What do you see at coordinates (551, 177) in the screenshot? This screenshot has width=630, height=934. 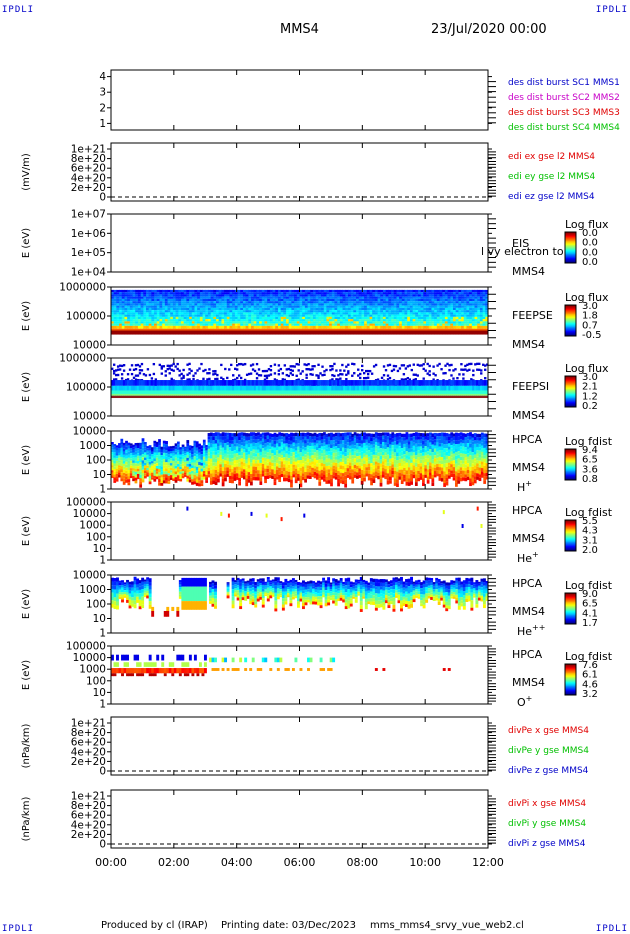 I see `legend-entry: edi ey gse l2 MMS4` at bounding box center [551, 177].